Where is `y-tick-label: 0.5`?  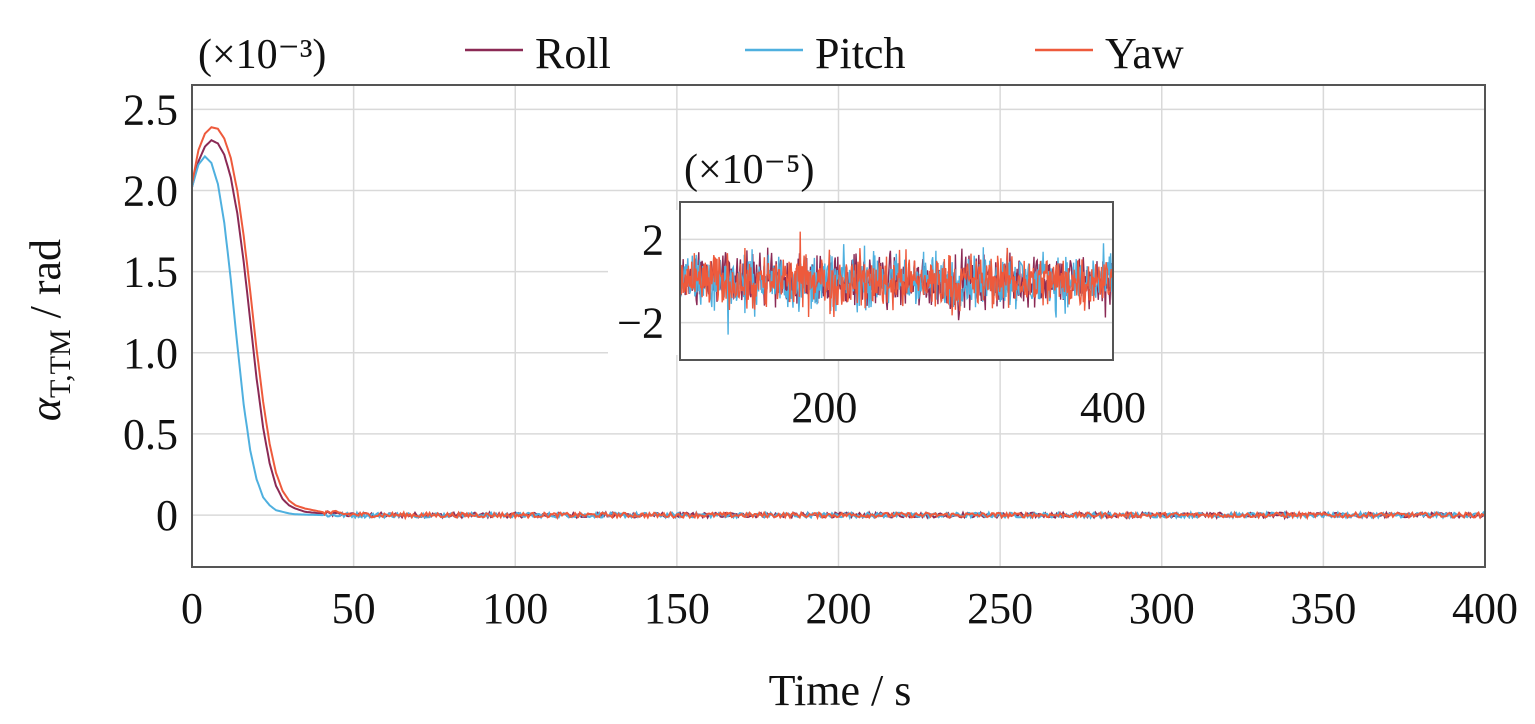
y-tick-label: 0.5 is located at coordinates (150, 434).